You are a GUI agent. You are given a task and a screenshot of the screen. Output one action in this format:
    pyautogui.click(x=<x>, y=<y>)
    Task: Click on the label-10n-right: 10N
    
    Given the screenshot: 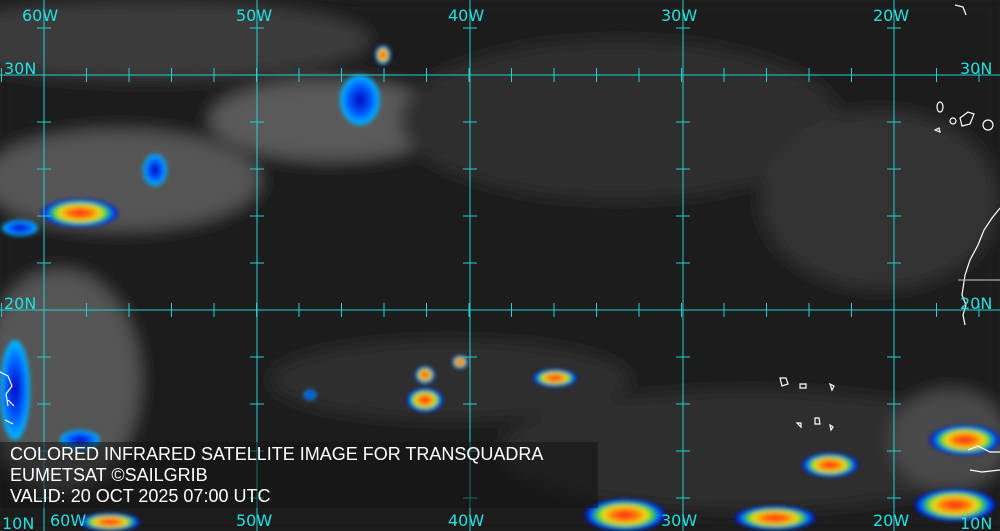 What is the action you would take?
    pyautogui.click(x=976, y=522)
    